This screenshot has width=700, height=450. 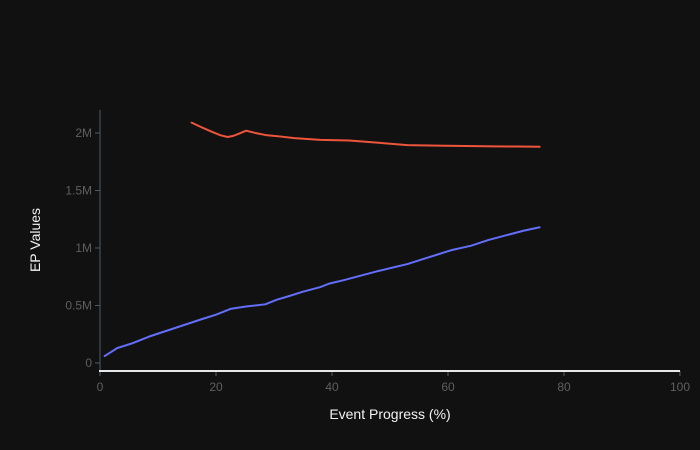 I want to click on y-tick-label: 2M, so click(x=83, y=133).